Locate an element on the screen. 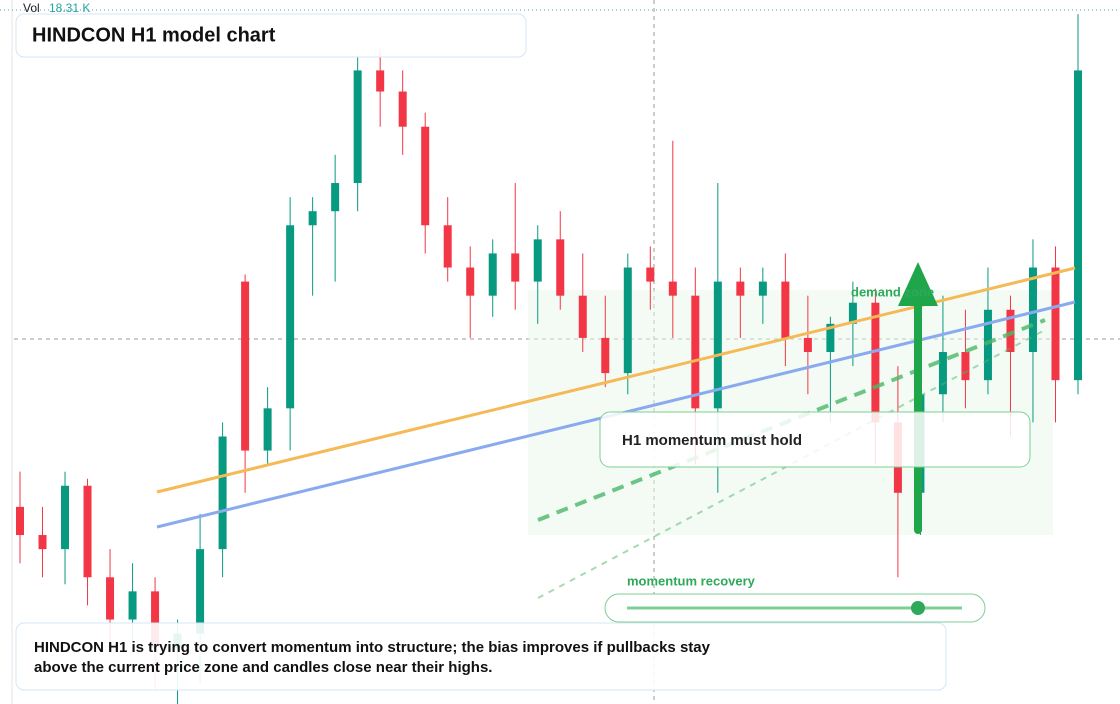 Image resolution: width=1120 pixels, height=704 pixels. slider-knob is located at coordinates (918, 608).